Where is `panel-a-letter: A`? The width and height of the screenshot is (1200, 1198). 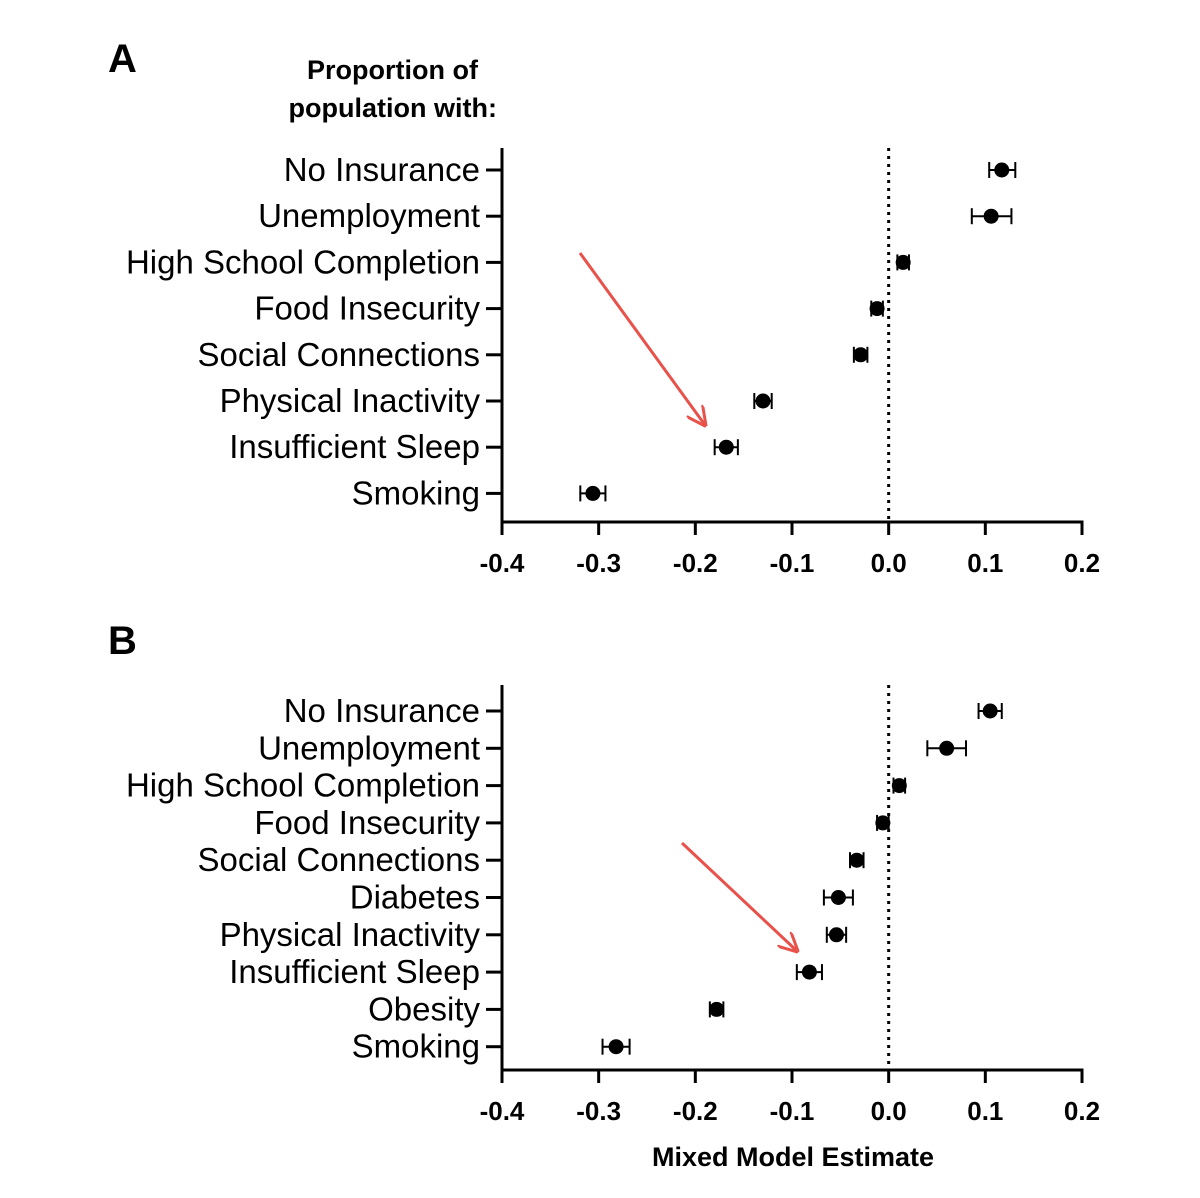 panel-a-letter: A is located at coordinates (122, 59).